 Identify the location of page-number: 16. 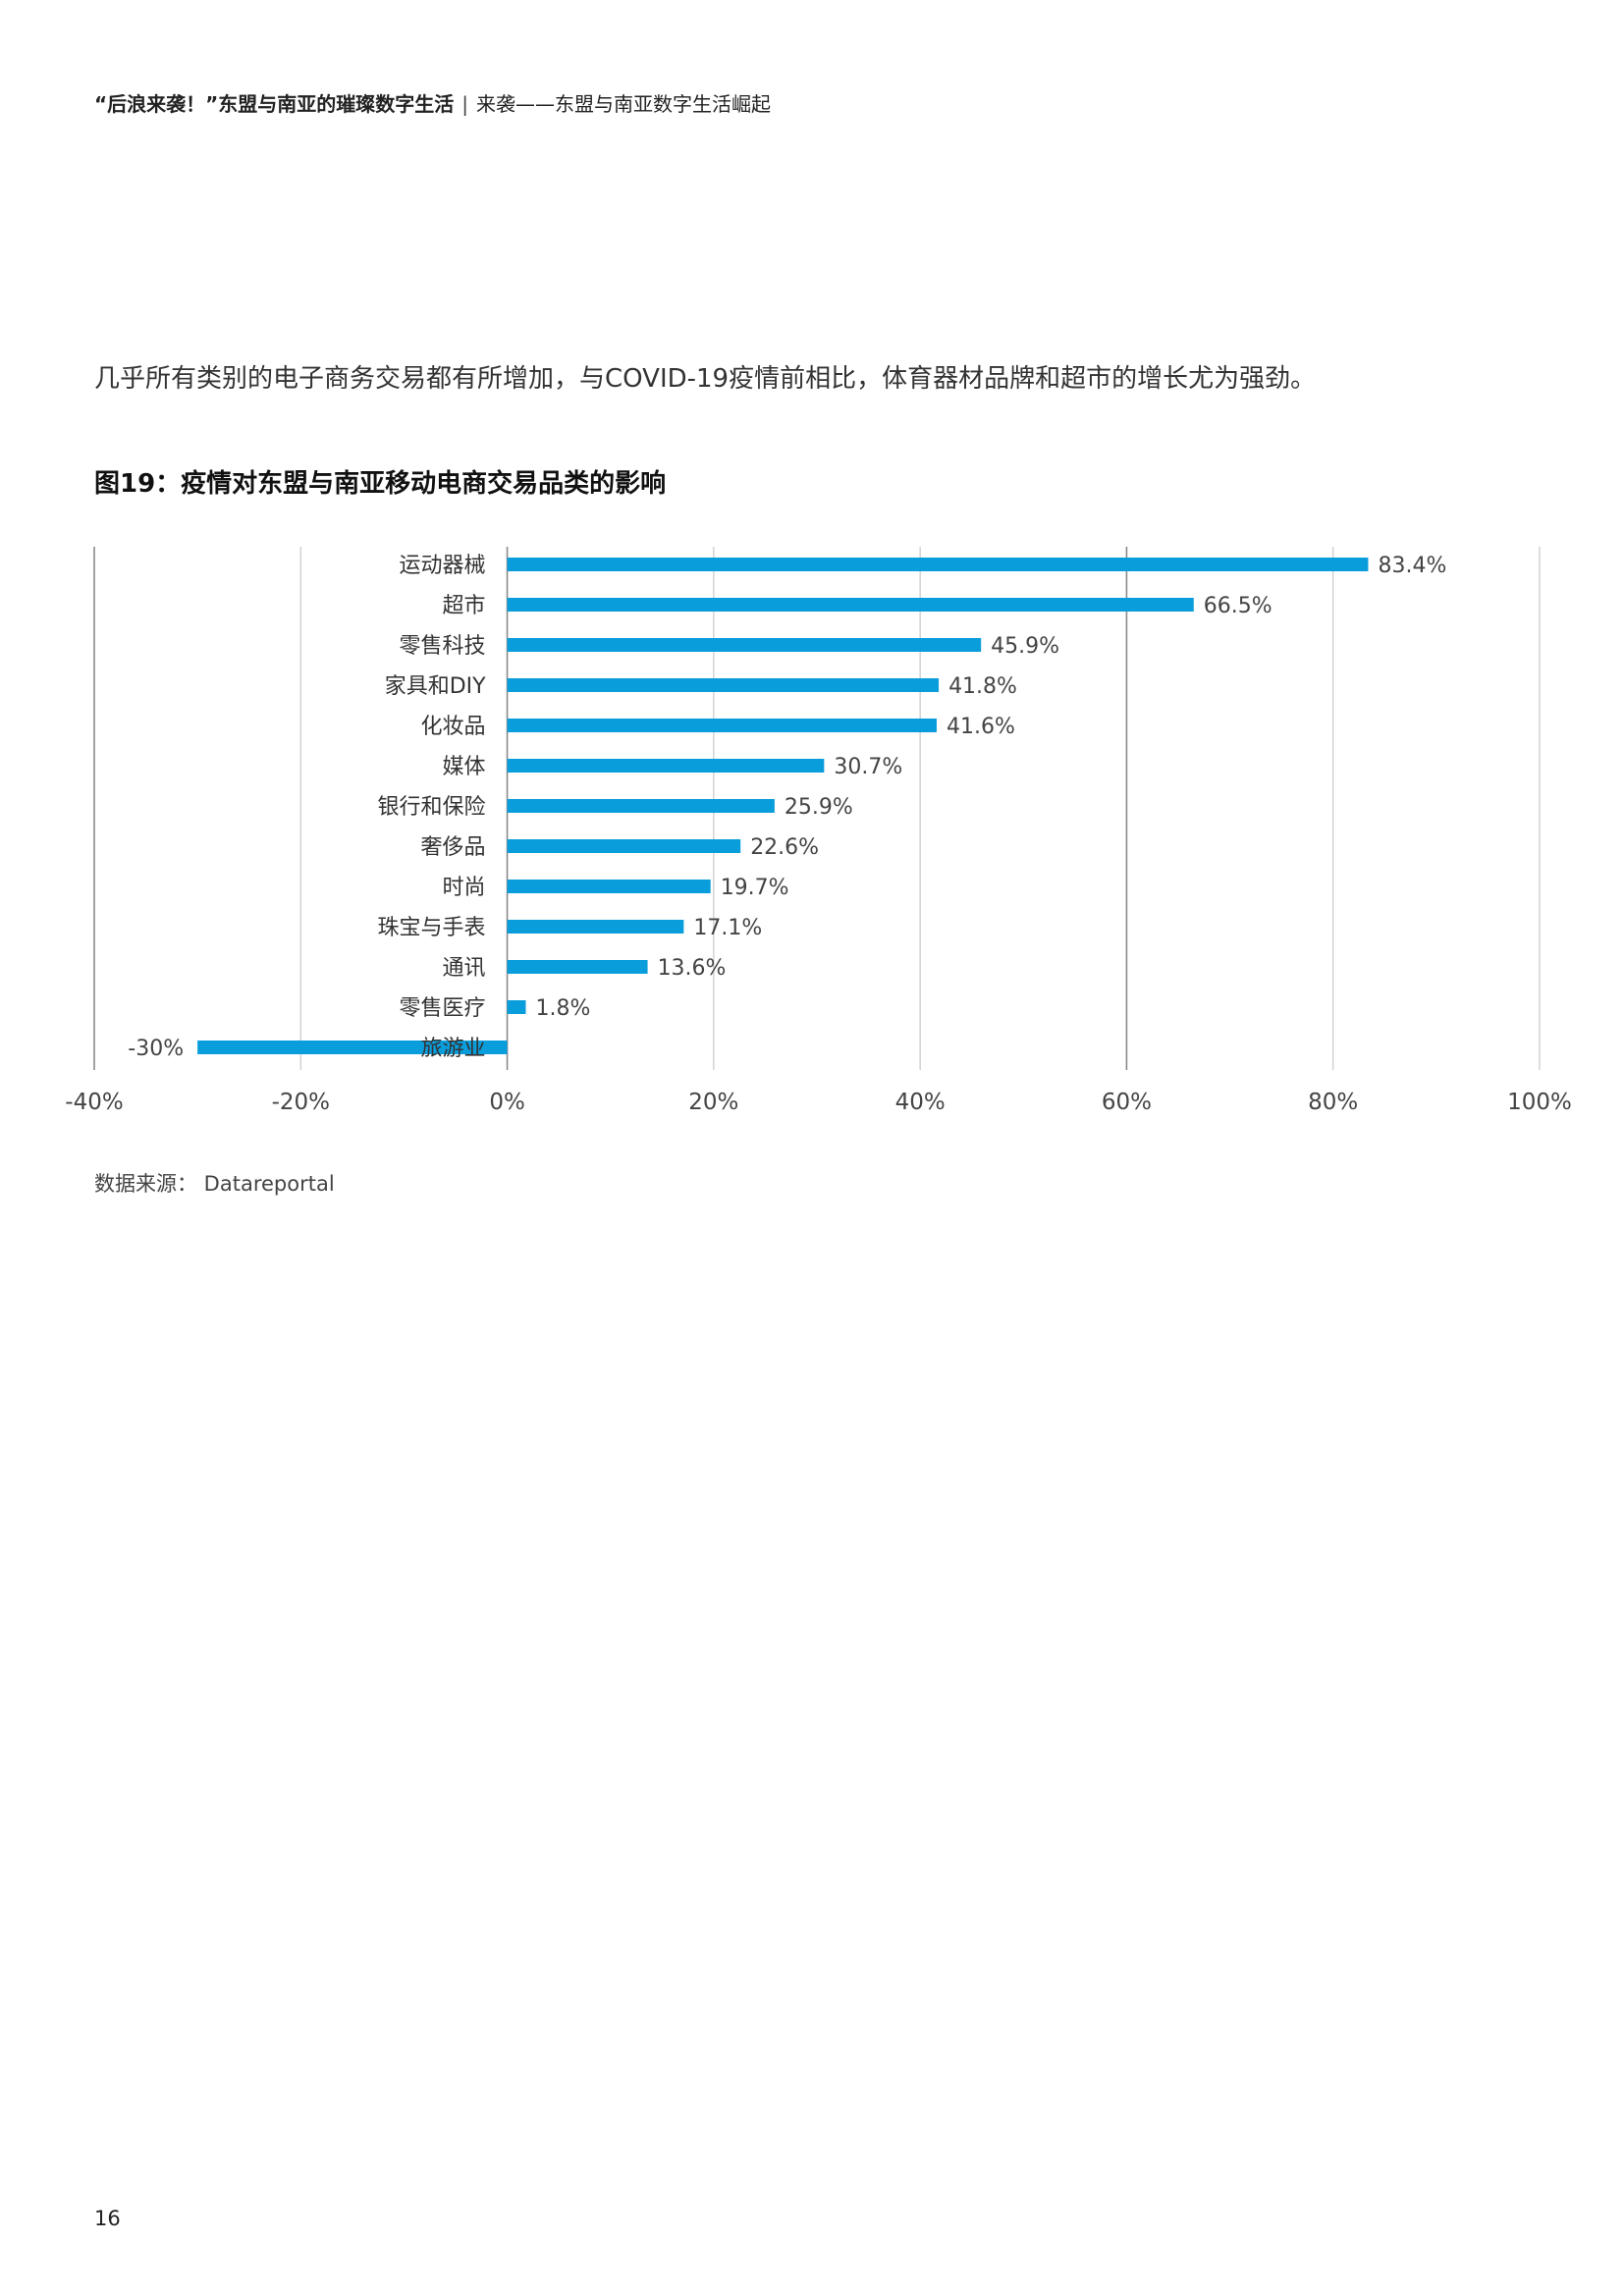
(107, 2219).